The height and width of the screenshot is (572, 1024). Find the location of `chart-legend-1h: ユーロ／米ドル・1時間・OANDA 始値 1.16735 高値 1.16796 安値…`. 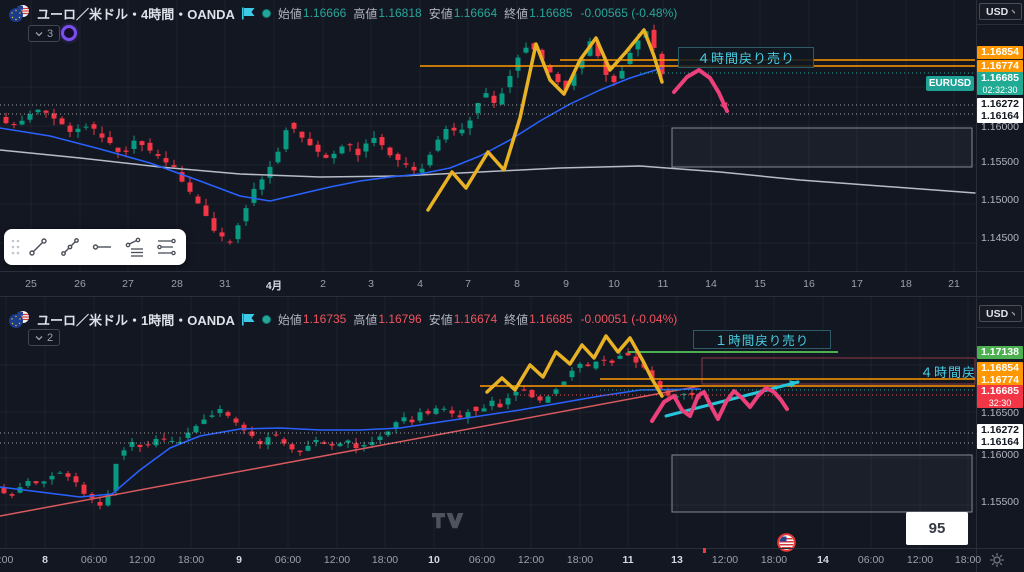

chart-legend-1h: ユーロ／米ドル・1時間・OANDA 始値 1.16735 高値 1.16796 安値… is located at coordinates (343, 319).